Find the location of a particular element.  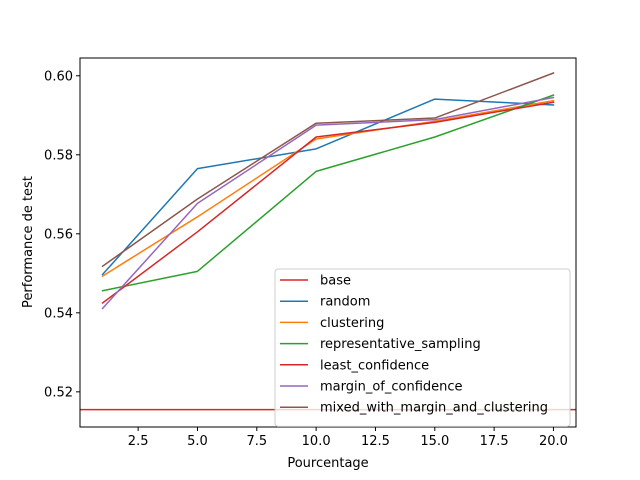

x-tick-label: 7.5 is located at coordinates (256, 441).